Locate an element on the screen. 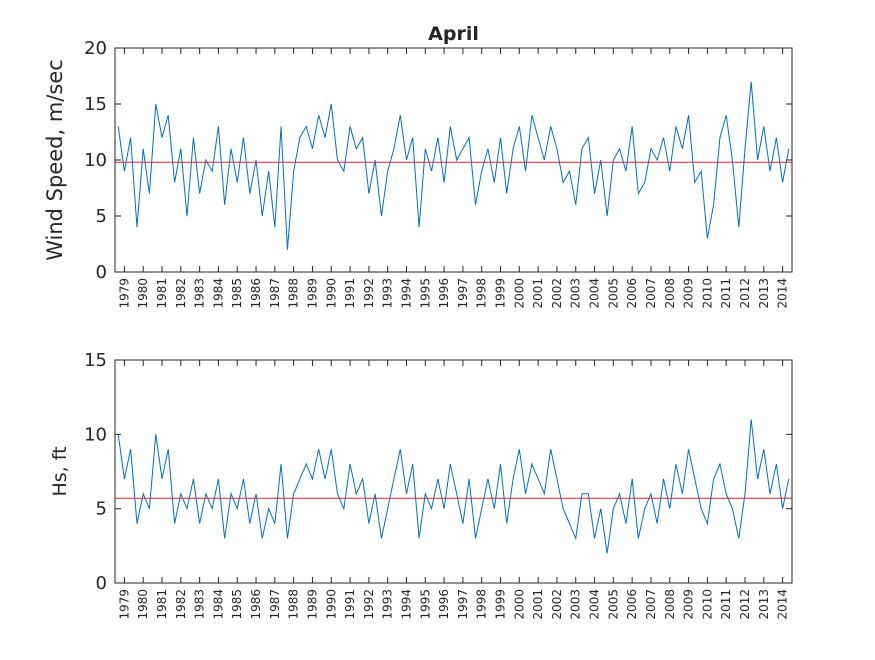  y-axis-label: Wind Speed, m/sec is located at coordinates (55, 160).